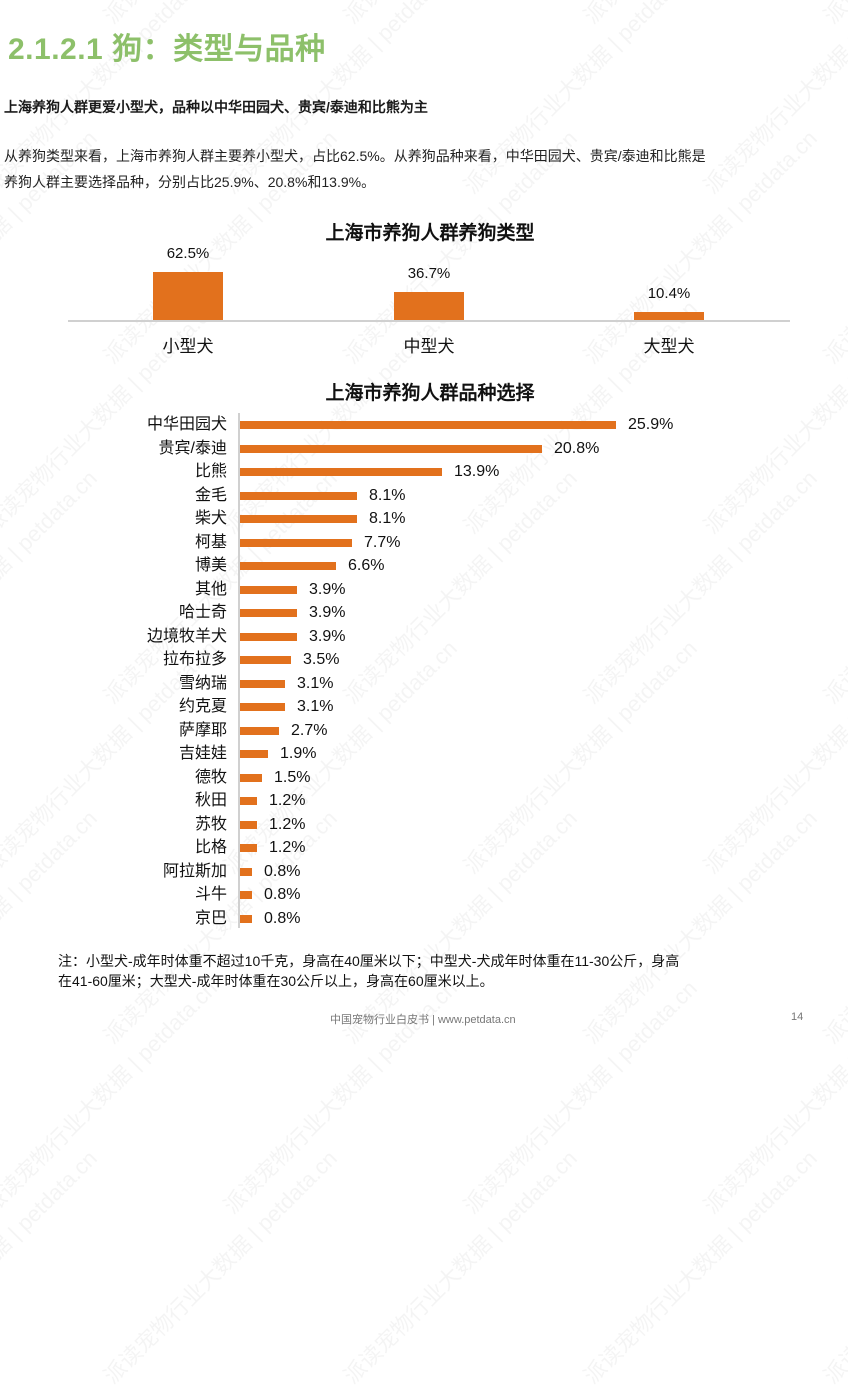 Image resolution: width=848 pixels, height=1390 pixels. What do you see at coordinates (190, 182) in the screenshot?
I see `paragraph-line-2: 养狗人群主要选择品种，分别占比25.9%、20.8%和13.9%。` at bounding box center [190, 182].